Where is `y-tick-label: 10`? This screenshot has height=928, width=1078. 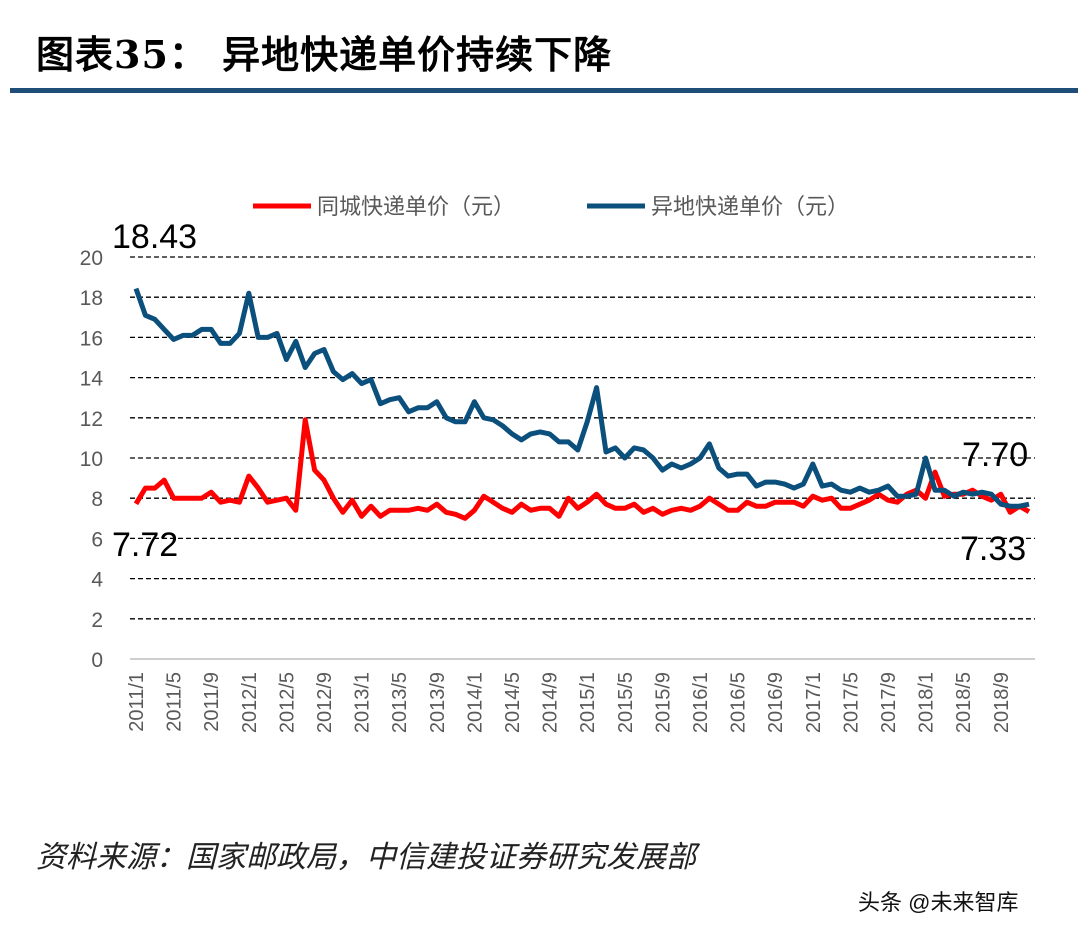 y-tick-label: 10 is located at coordinates (91, 459).